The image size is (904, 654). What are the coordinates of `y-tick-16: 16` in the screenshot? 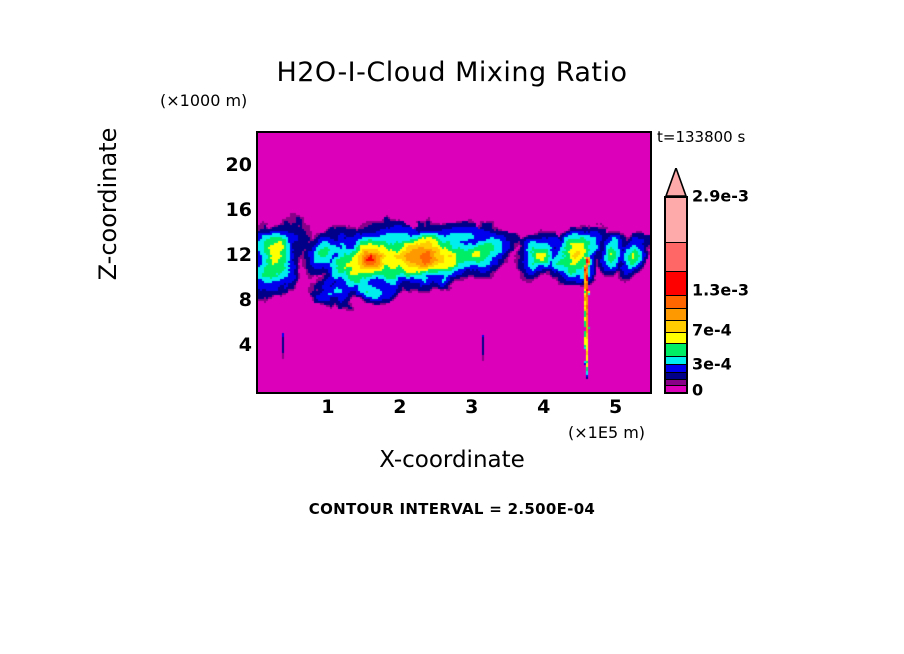 It's located at (238, 209).